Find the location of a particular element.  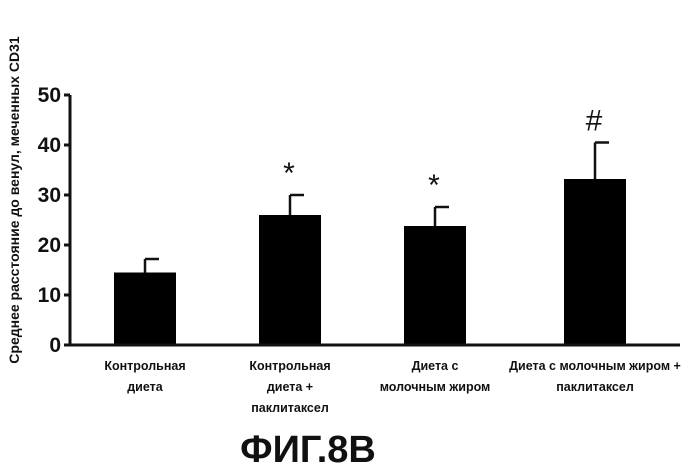

category-label: диета is located at coordinates (145, 387).